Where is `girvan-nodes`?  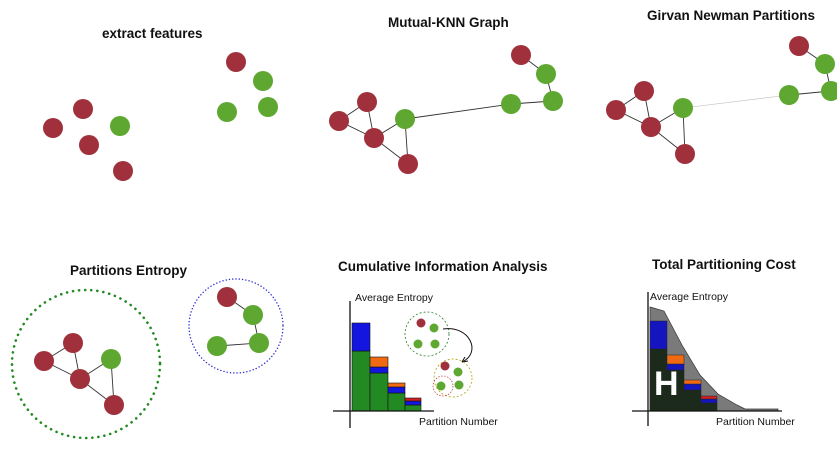
girvan-nodes is located at coordinates (721, 100).